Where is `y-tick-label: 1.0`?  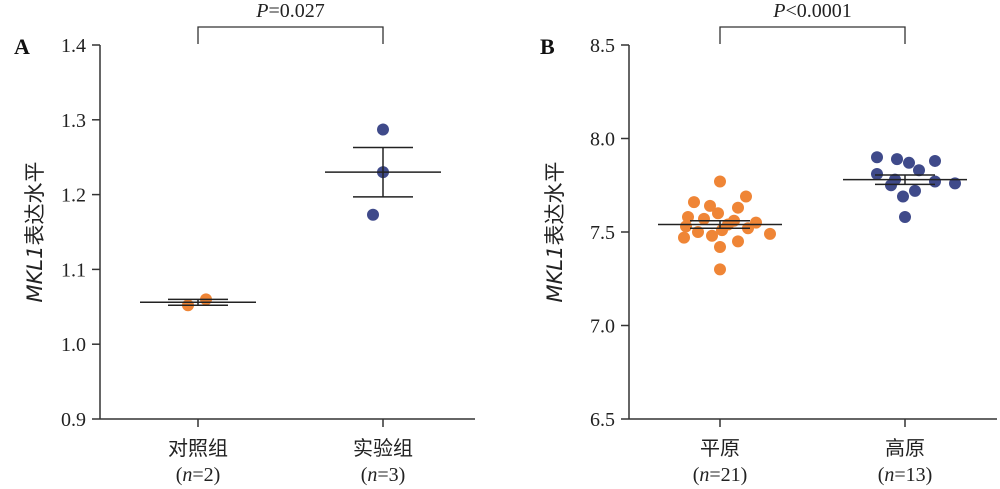
y-tick-label: 1.0 is located at coordinates (73, 345).